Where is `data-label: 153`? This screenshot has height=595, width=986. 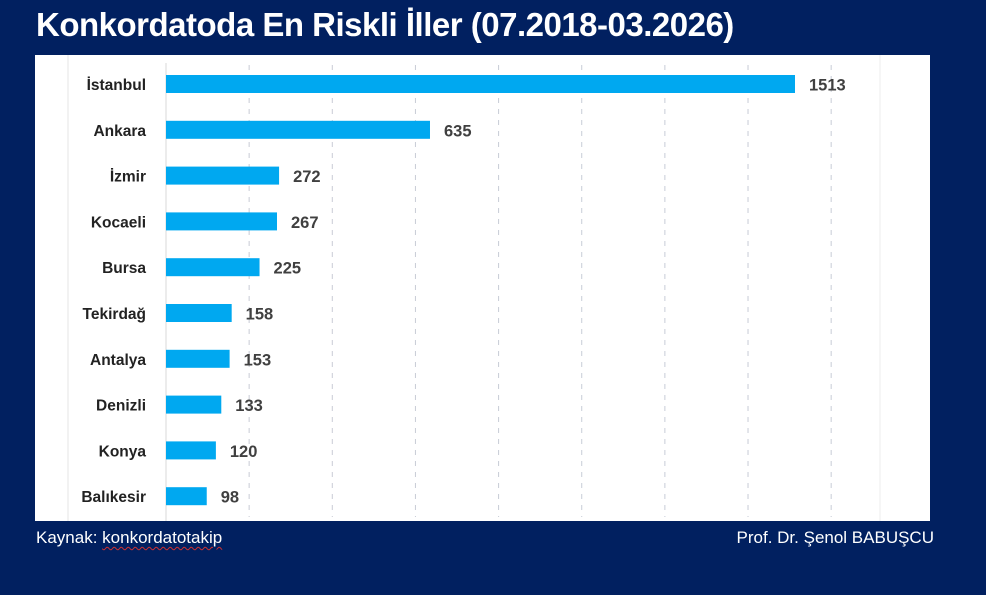
data-label: 153 is located at coordinates (258, 360).